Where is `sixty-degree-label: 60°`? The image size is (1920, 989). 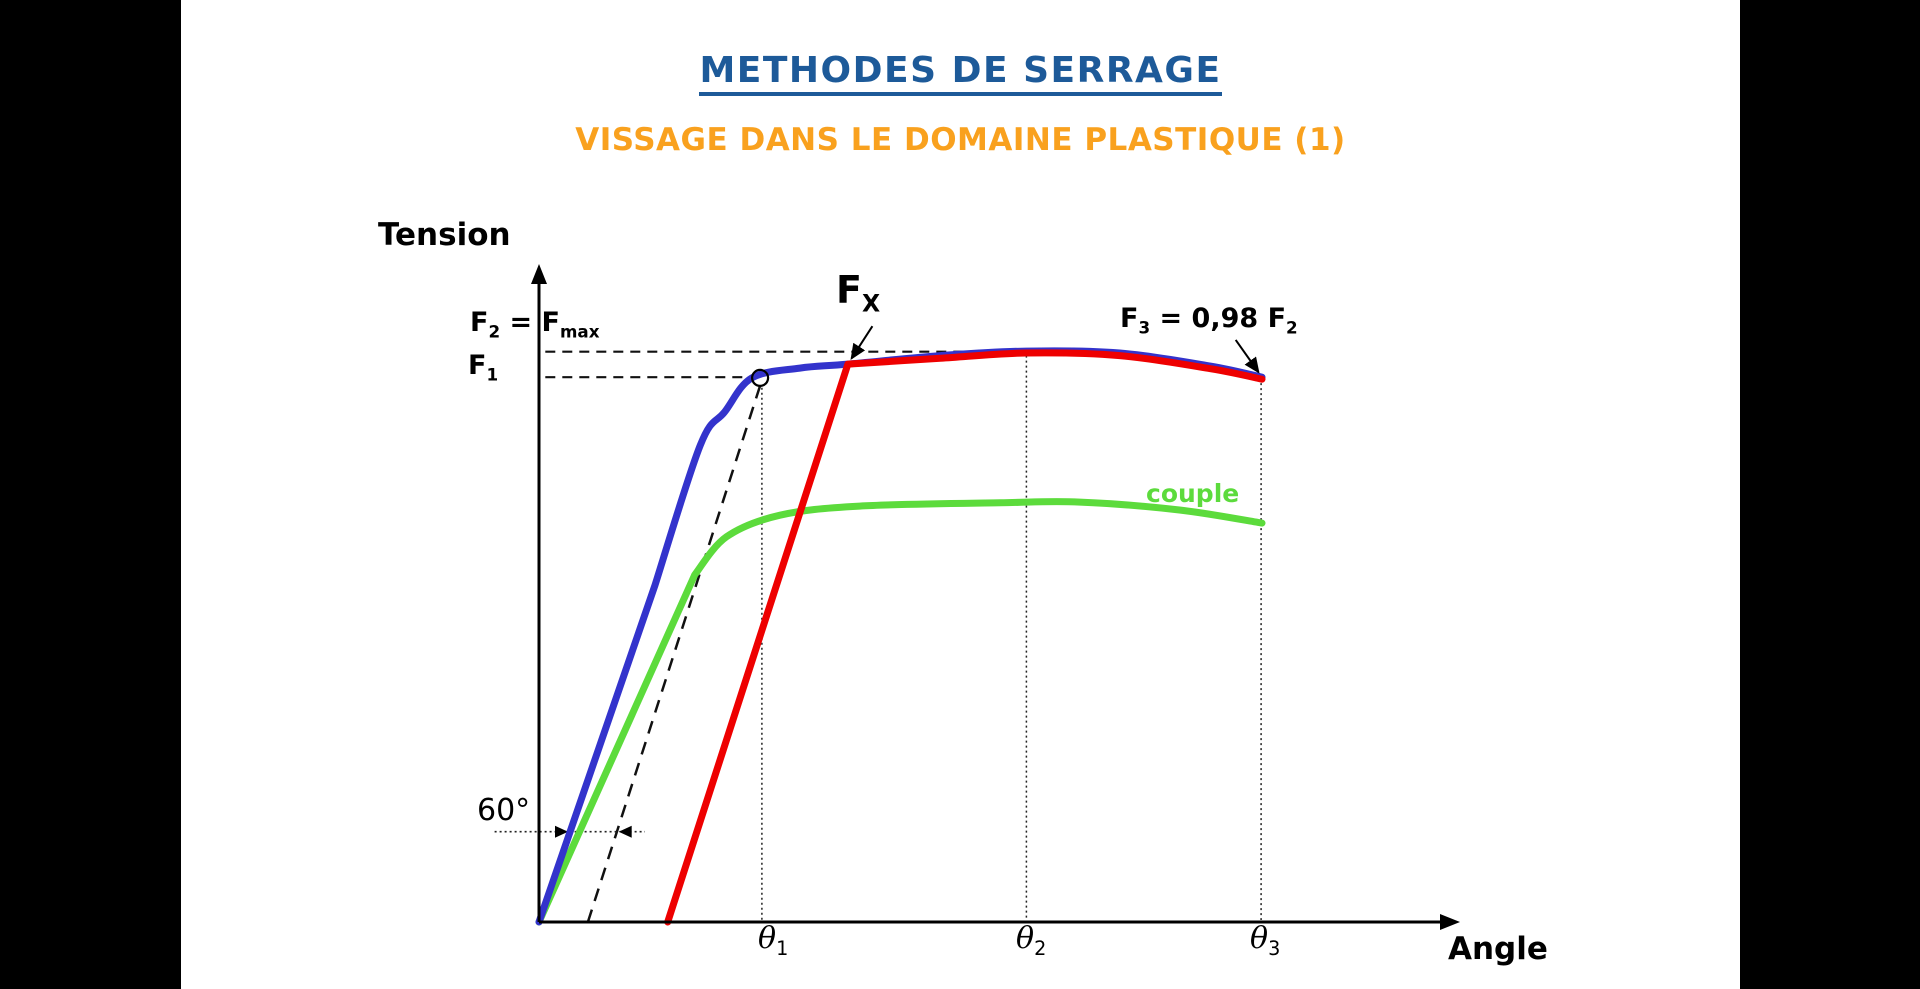 sixty-degree-label: 60° is located at coordinates (504, 810).